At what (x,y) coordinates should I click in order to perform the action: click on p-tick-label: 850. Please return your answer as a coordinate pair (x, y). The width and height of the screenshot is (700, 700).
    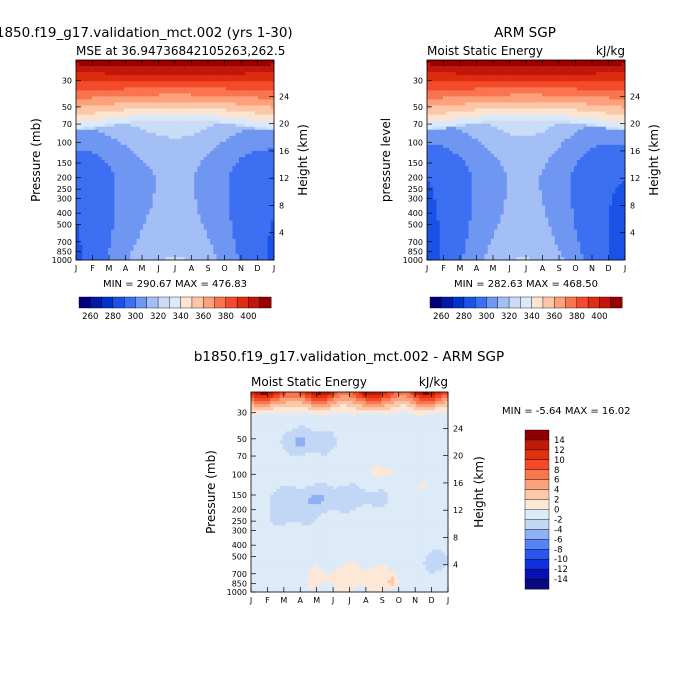
    Looking at the image, I should click on (64, 252).